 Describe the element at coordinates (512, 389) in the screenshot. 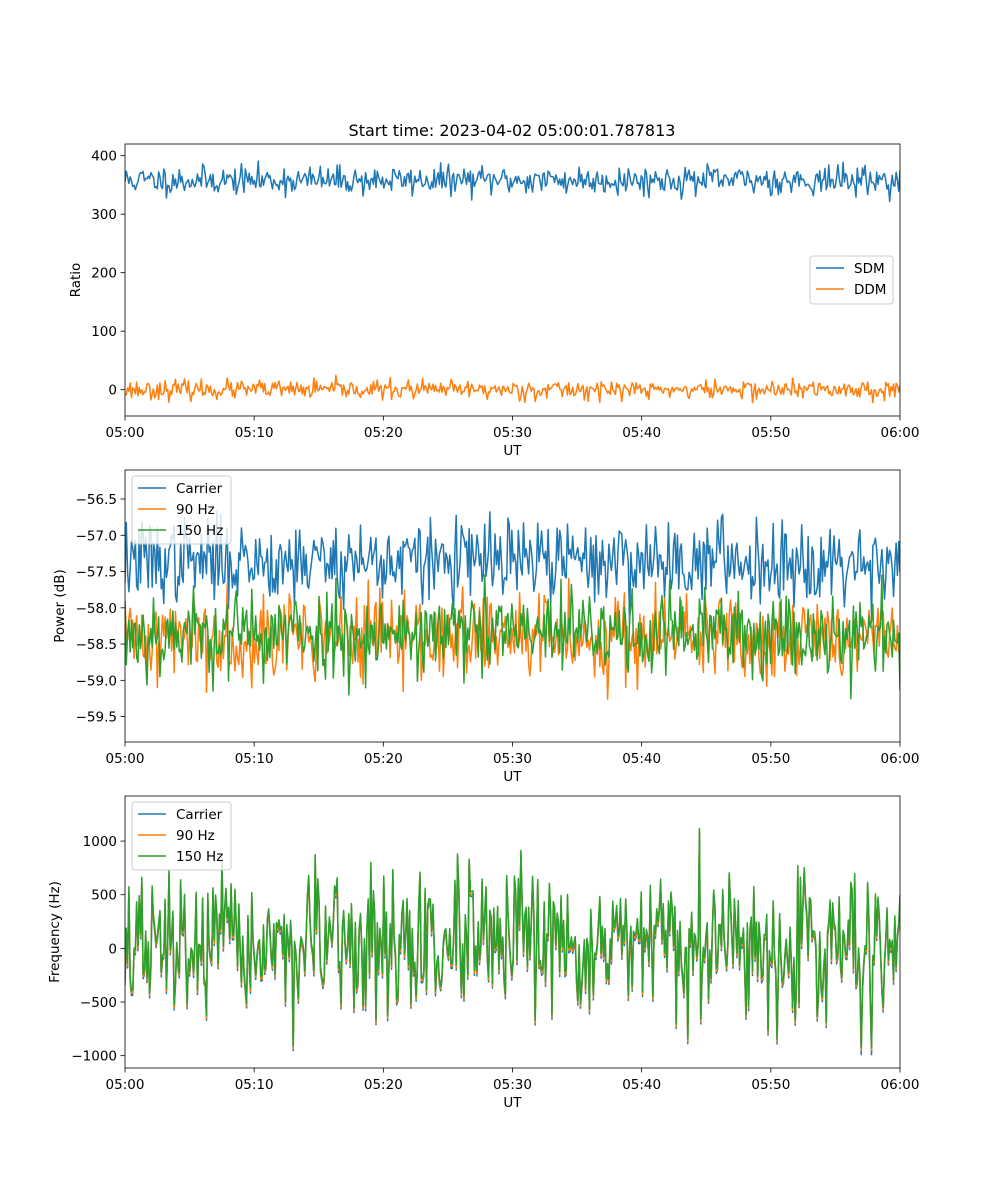

I see `series-line-ddm` at that location.